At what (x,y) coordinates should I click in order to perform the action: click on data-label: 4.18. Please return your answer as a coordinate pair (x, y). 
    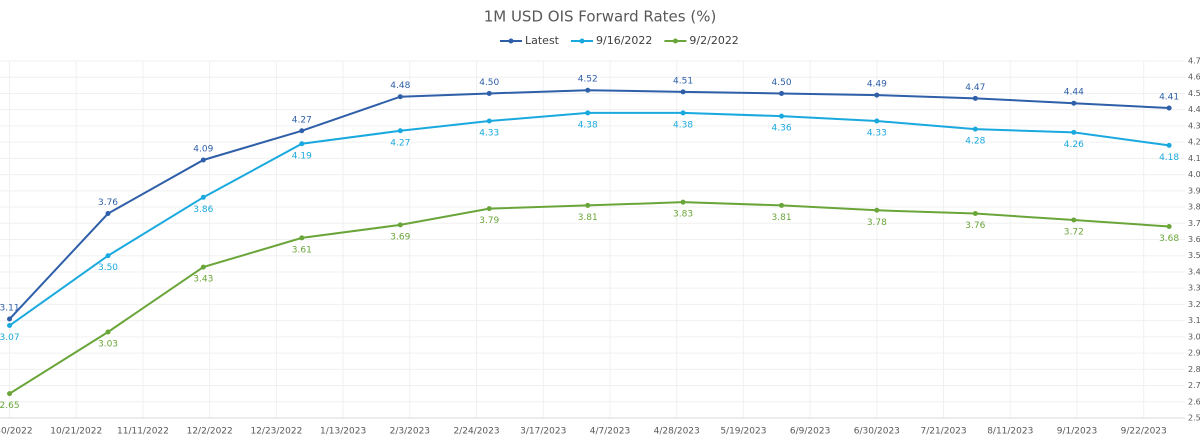
    Looking at the image, I should click on (1169, 158).